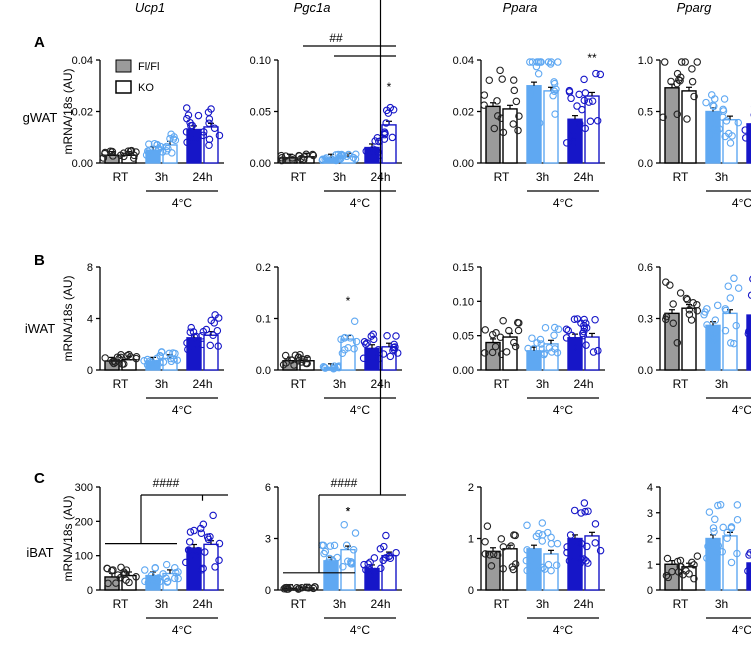 The width and height of the screenshot is (751, 661). What do you see at coordinates (312, 7) in the screenshot?
I see `column-header-pgc1a: Pgc1a` at bounding box center [312, 7].